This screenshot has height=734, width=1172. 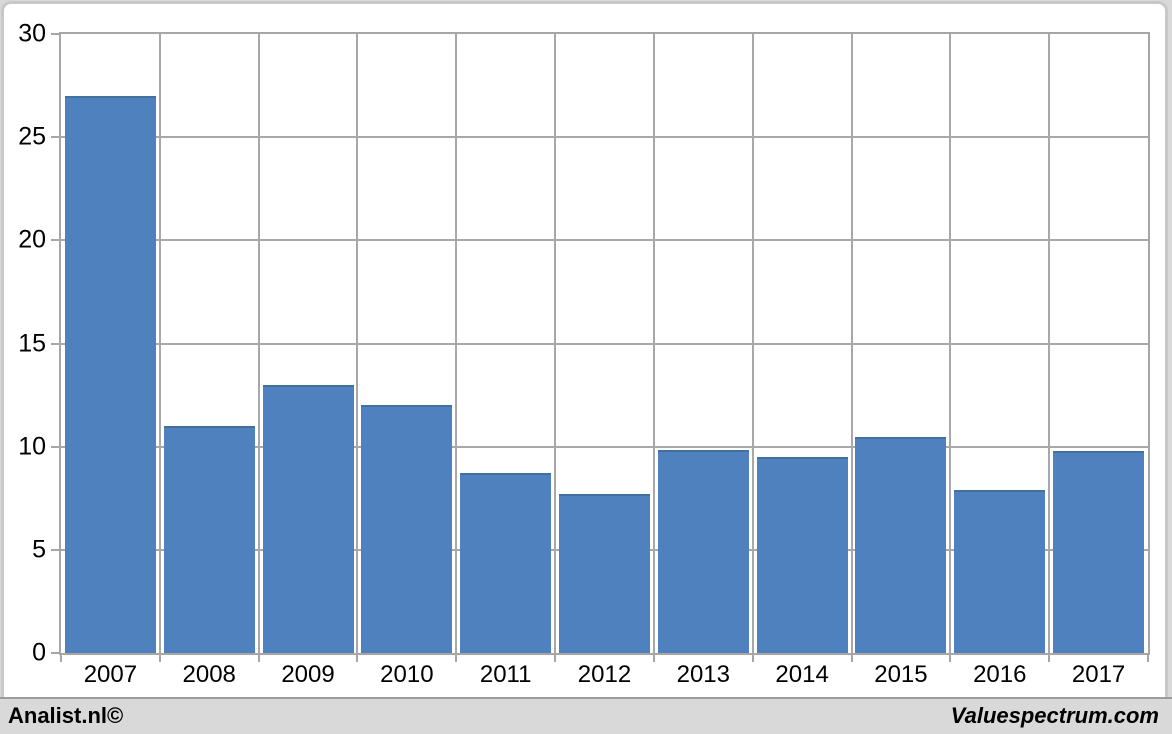 I want to click on x-axis-label-2016: 2016, so click(x=1000, y=674).